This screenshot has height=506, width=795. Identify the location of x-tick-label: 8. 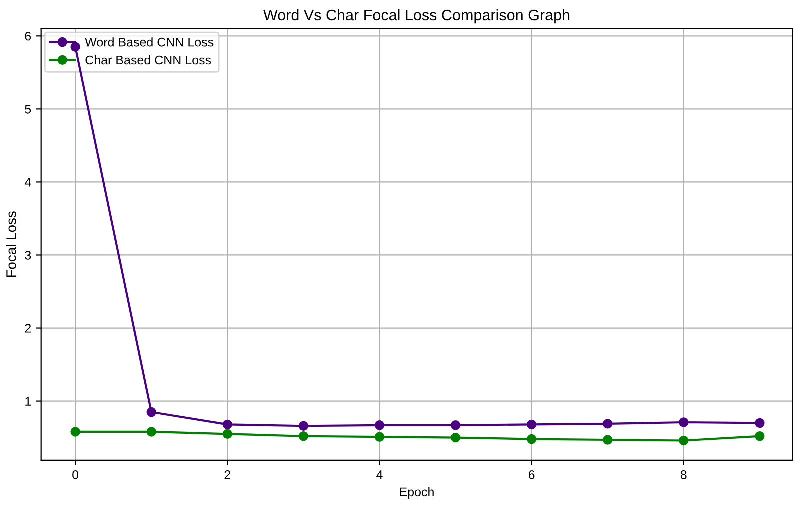
(683, 475).